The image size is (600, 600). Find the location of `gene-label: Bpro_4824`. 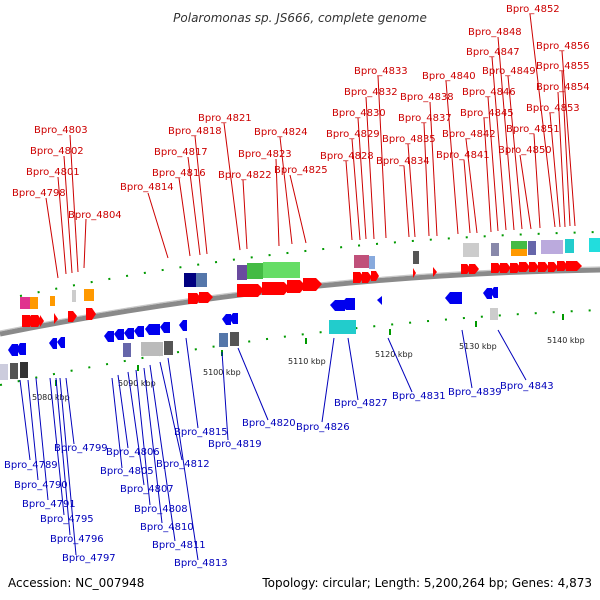

gene-label: Bpro_4824 is located at coordinates (281, 132).